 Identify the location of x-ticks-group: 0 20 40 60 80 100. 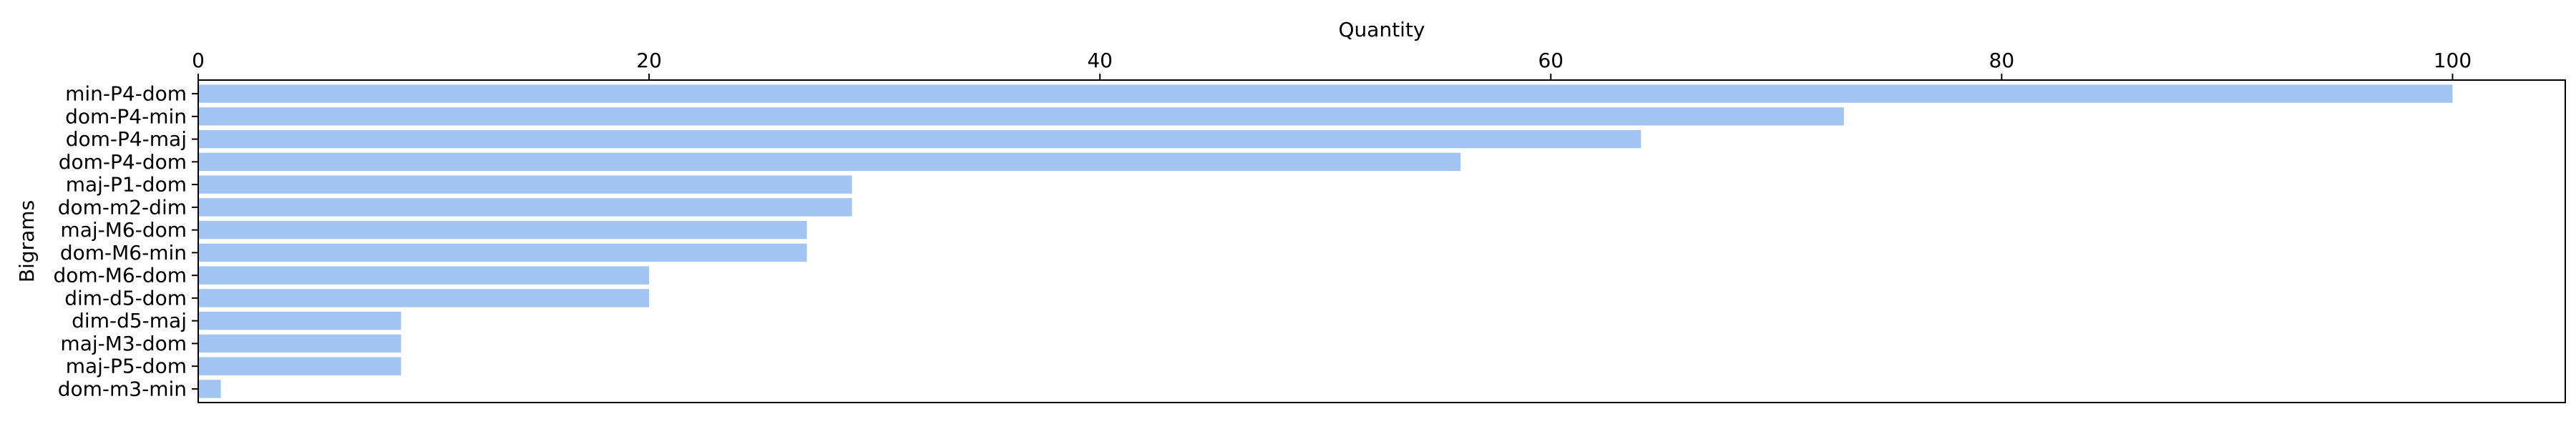
(1332, 64).